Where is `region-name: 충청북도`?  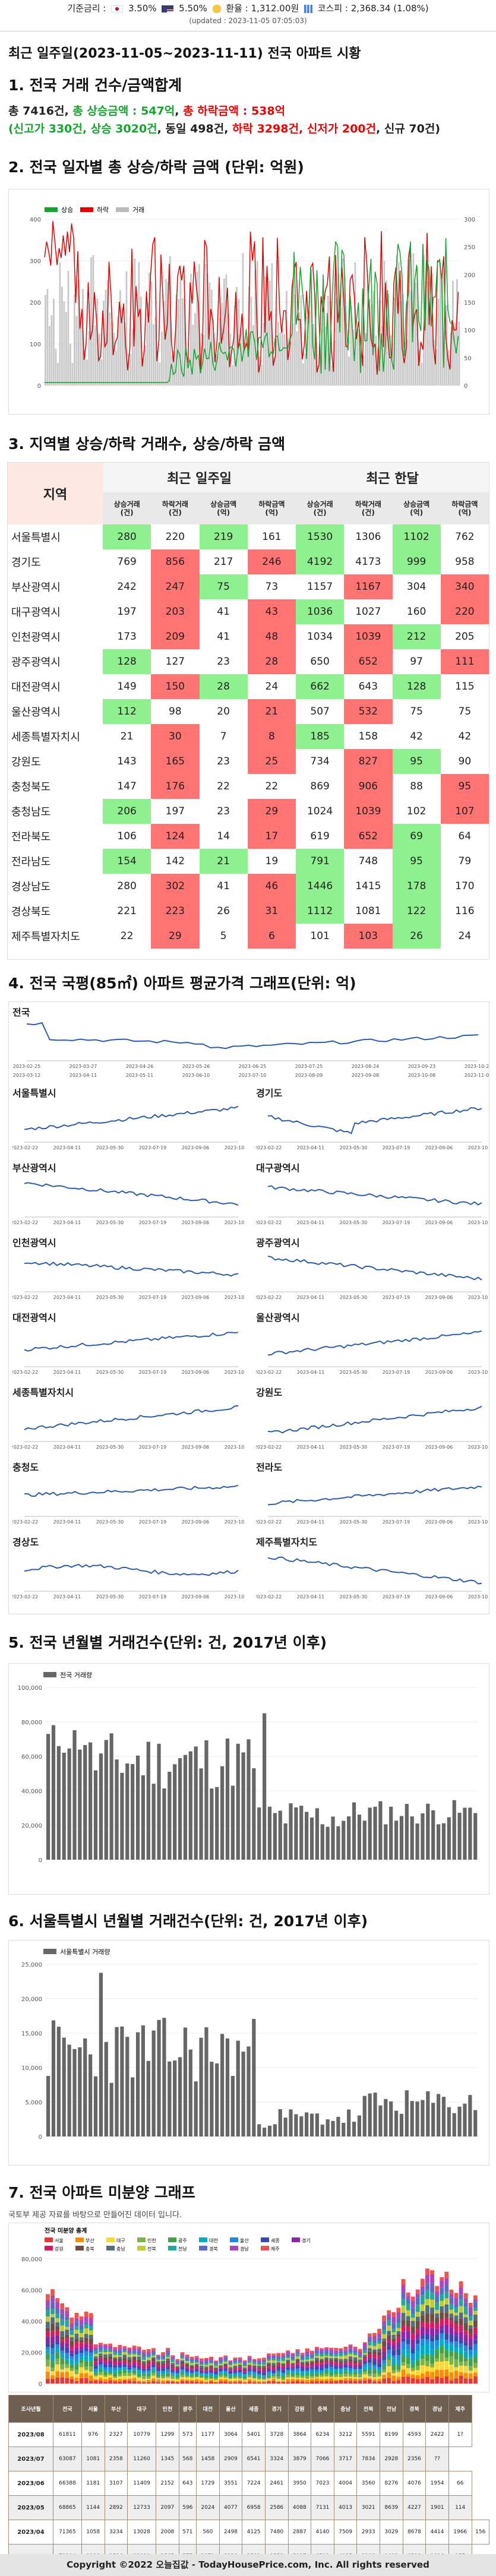 region-name: 충청북도 is located at coordinates (31, 787).